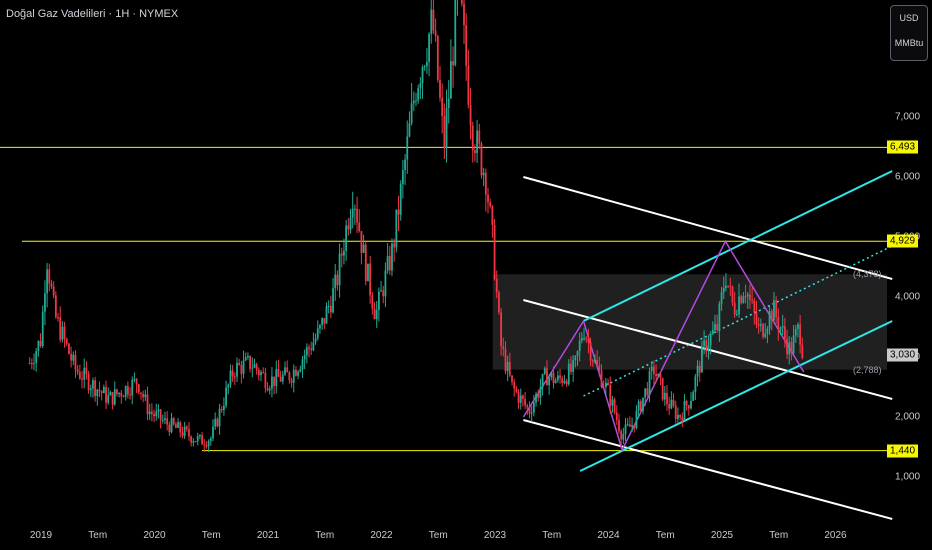 This screenshot has height=550, width=932. What do you see at coordinates (92, 14) in the screenshot?
I see `chart-title: Doğal Gaz Vadelileri · 1H · NYMEX` at bounding box center [92, 14].